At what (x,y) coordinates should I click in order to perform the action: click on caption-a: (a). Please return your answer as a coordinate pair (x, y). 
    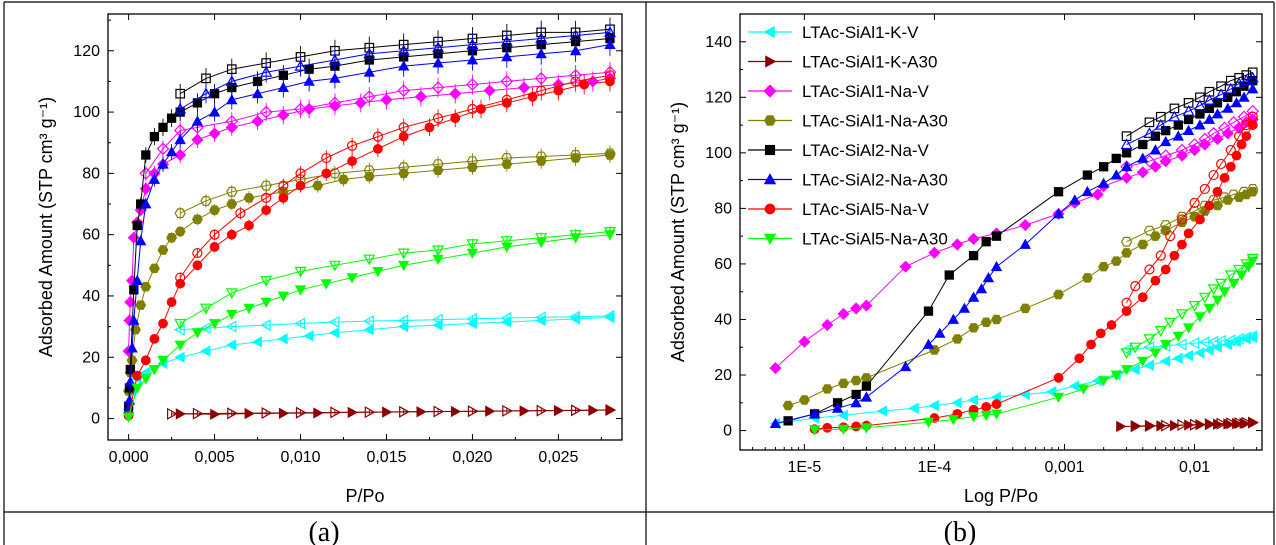
    Looking at the image, I should click on (323, 531).